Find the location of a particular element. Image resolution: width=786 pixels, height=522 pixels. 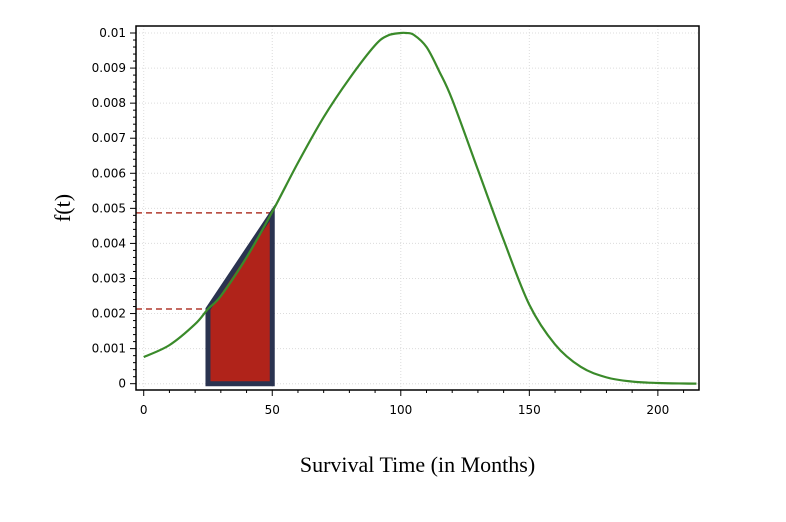

y-tick-label: 0.01 is located at coordinates (112, 33).